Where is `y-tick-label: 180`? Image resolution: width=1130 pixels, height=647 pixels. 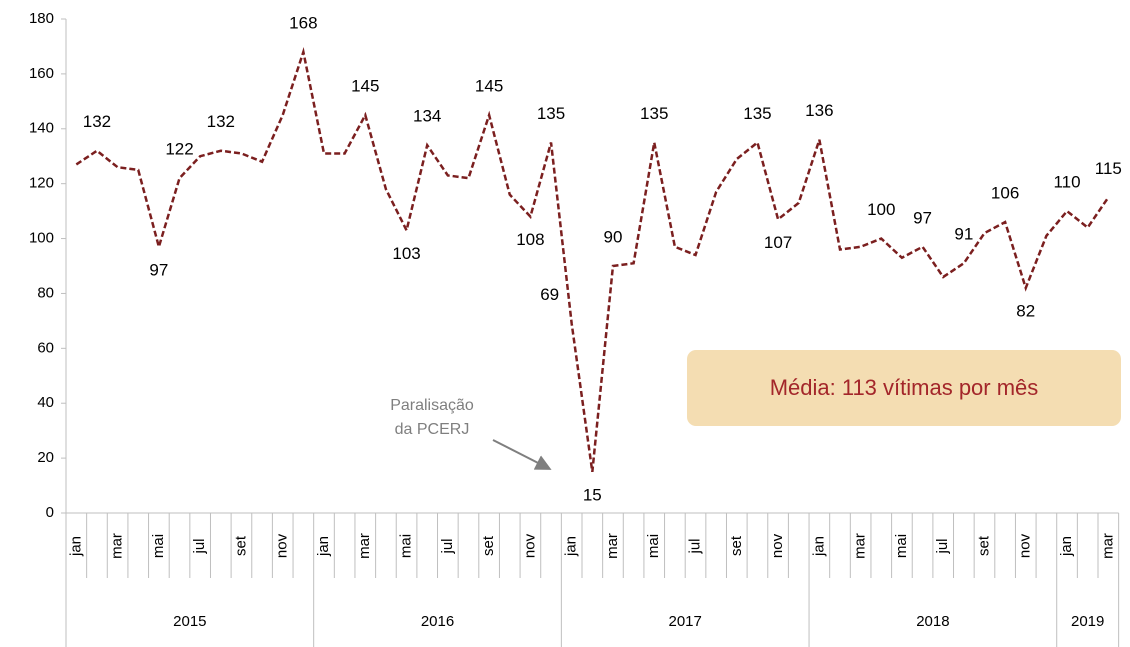
y-tick-label: 180 is located at coordinates (41, 18).